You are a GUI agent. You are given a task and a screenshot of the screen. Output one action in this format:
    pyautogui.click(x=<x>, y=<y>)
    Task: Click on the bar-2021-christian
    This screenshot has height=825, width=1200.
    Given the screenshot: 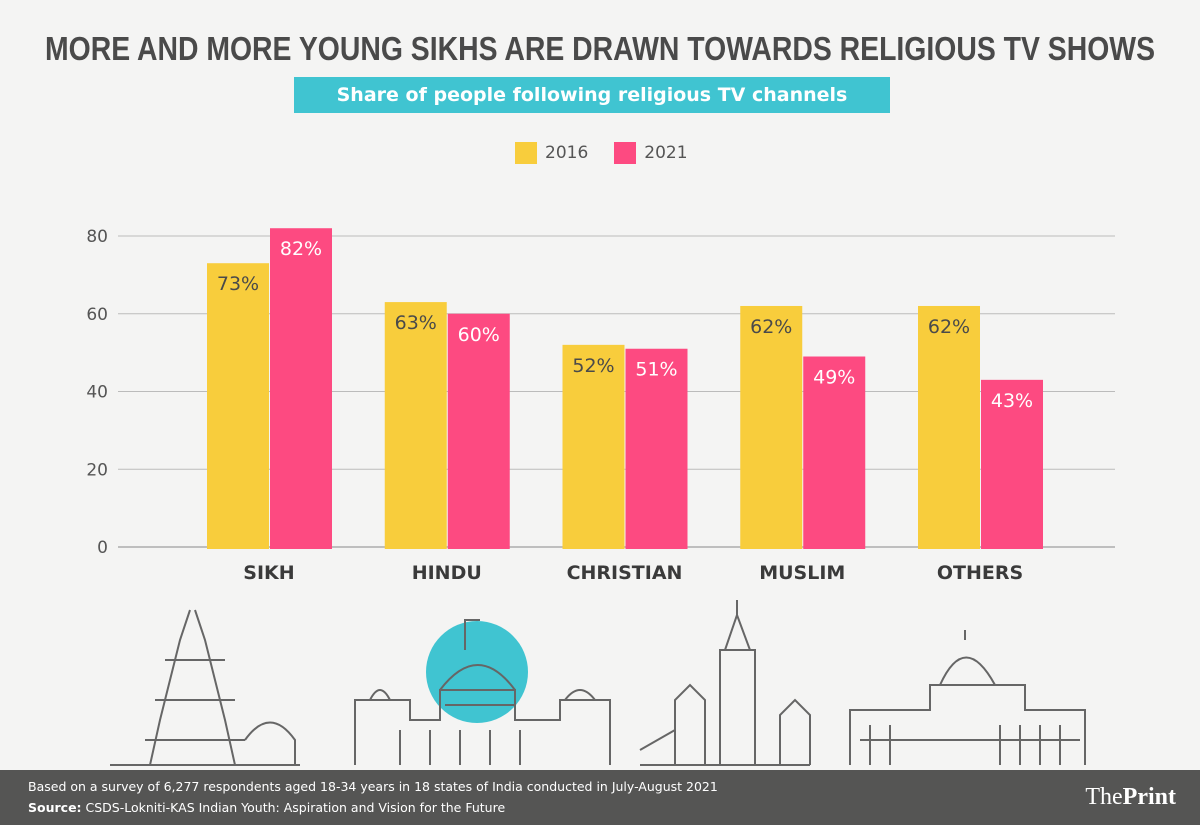 What is the action you would take?
    pyautogui.click(x=656, y=448)
    